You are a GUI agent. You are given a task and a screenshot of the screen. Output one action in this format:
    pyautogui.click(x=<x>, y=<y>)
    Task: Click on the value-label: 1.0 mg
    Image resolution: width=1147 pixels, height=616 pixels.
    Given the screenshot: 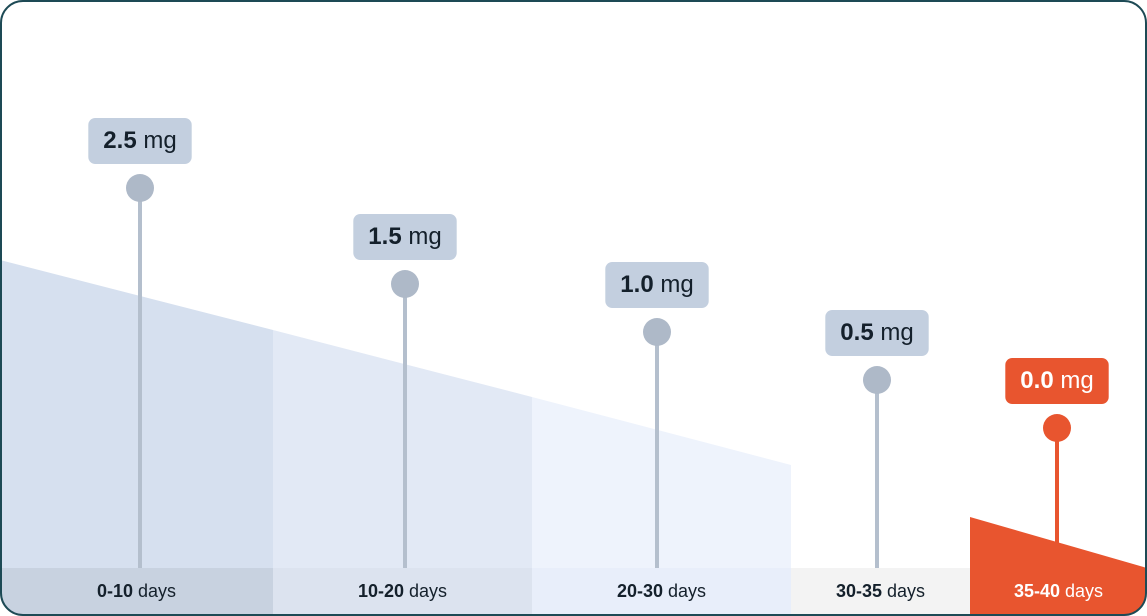 What is the action you would take?
    pyautogui.click(x=656, y=284)
    